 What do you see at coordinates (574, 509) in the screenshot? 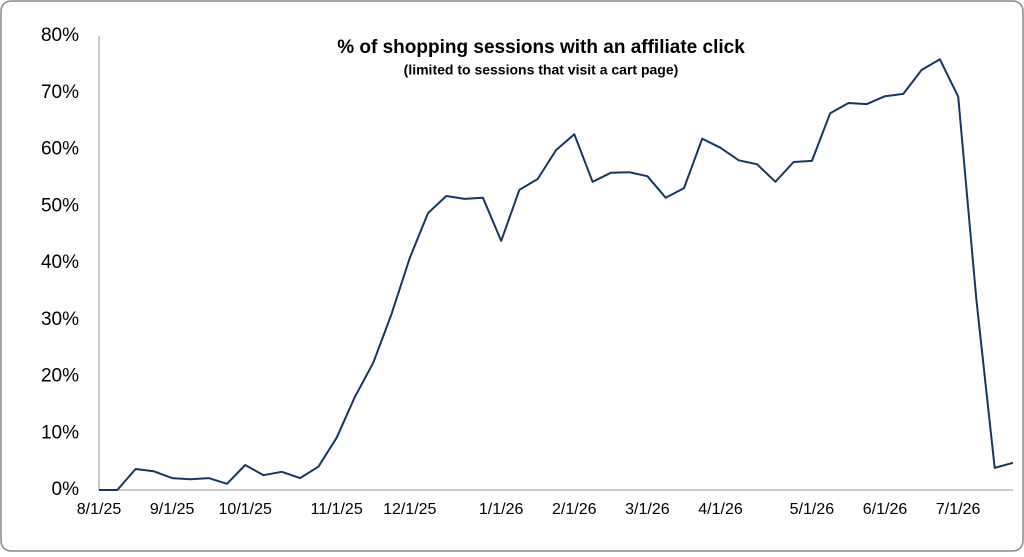
I see `x-tick-label: 2/1/26` at bounding box center [574, 509].